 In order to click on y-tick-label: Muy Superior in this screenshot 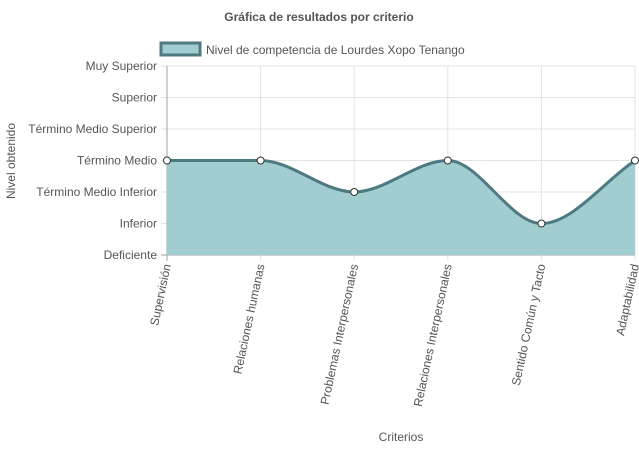, I will do `click(121, 66)`.